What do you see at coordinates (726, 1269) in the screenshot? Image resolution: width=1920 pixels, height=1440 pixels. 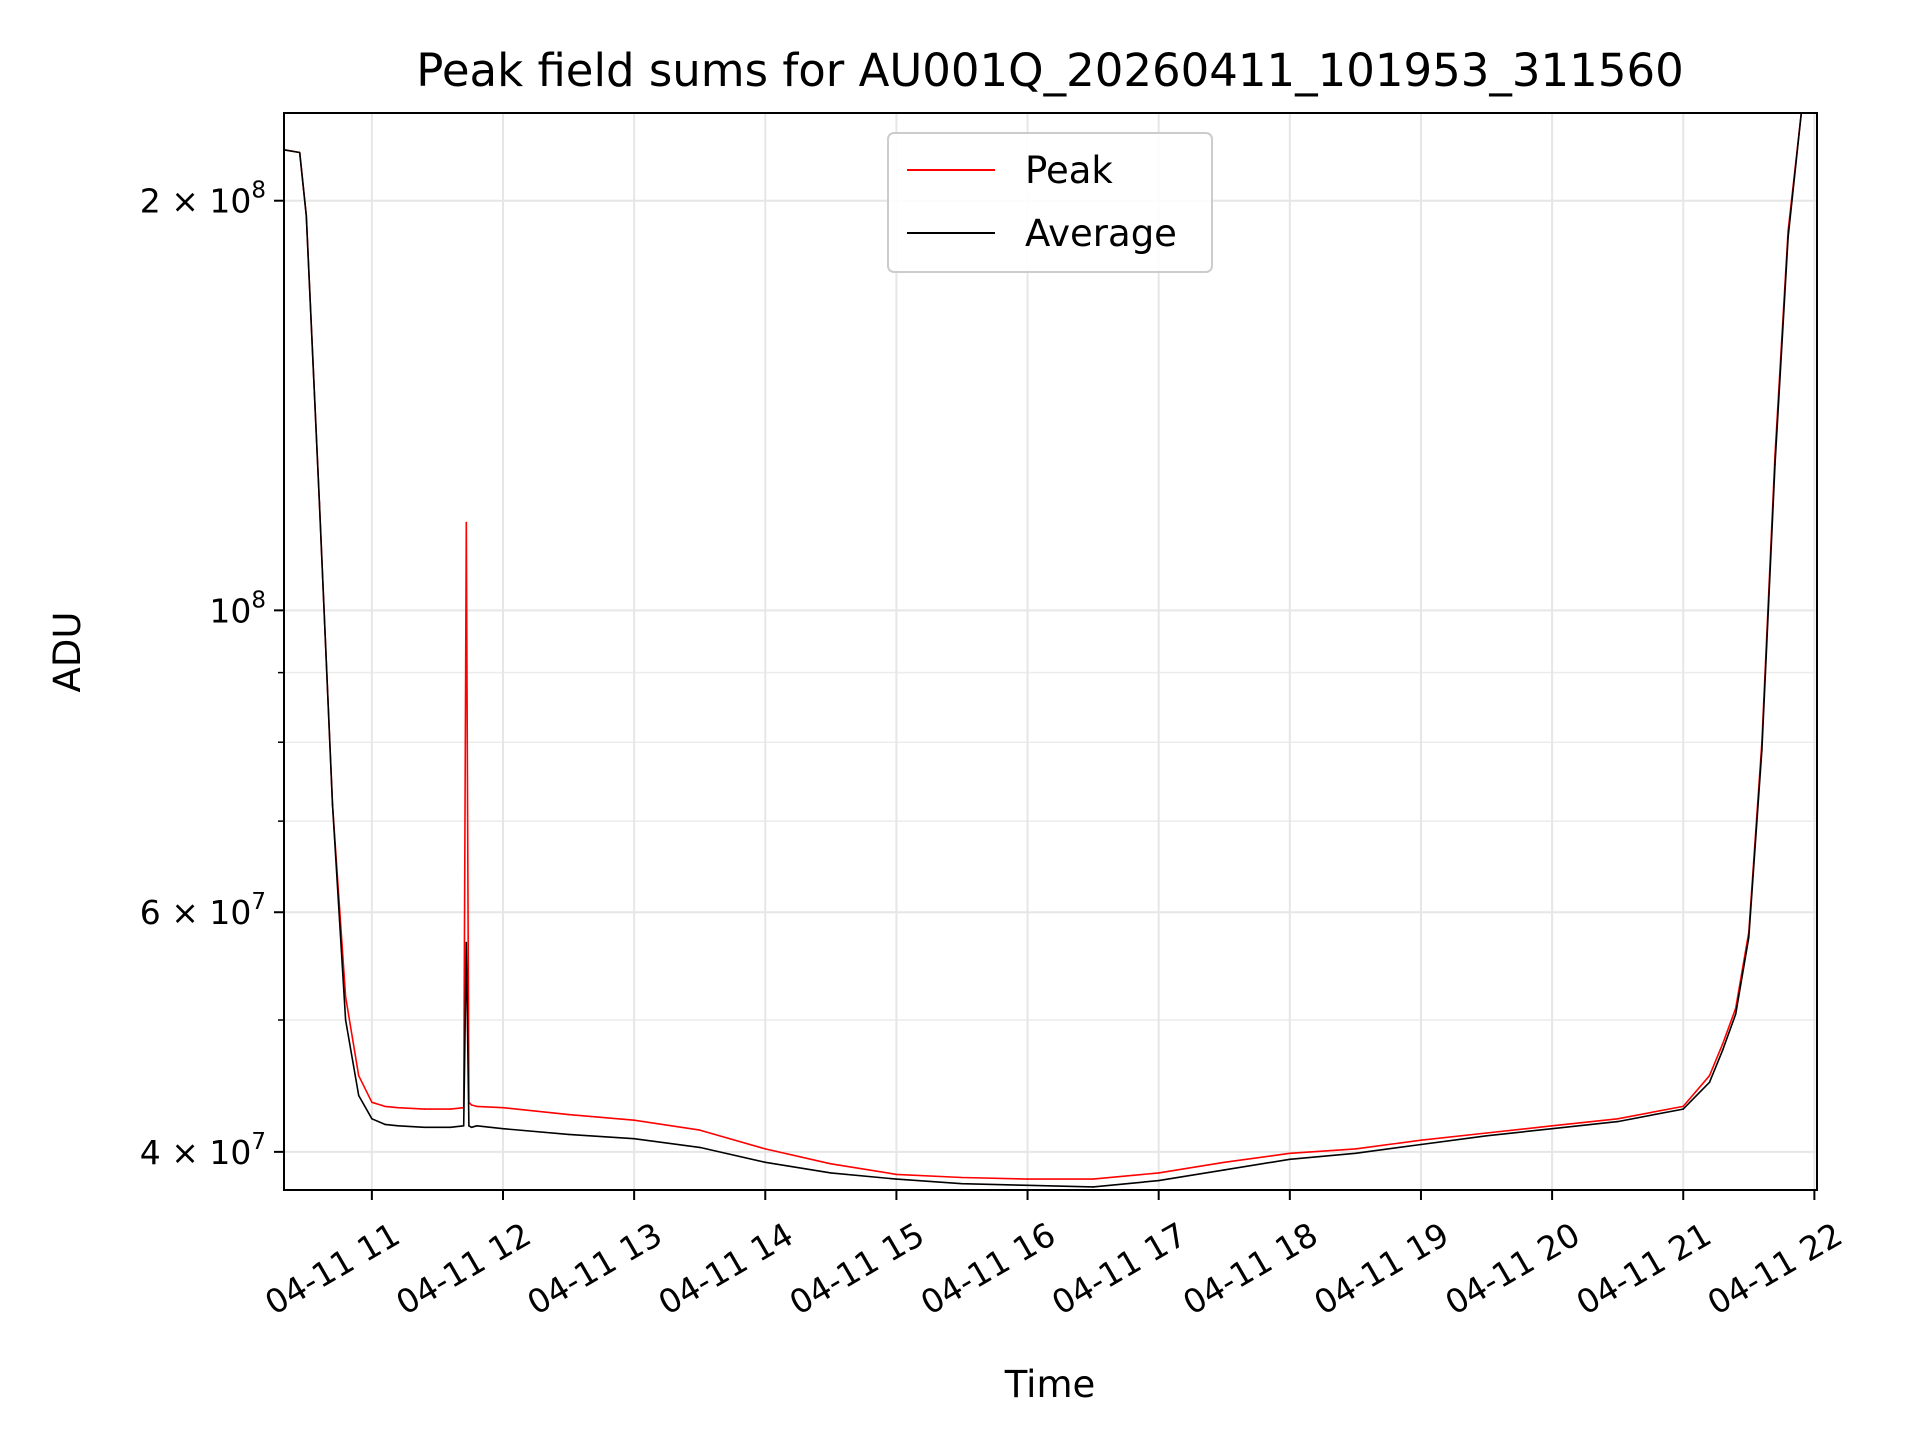 I see `x-tick-label: 04-11 14` at bounding box center [726, 1269].